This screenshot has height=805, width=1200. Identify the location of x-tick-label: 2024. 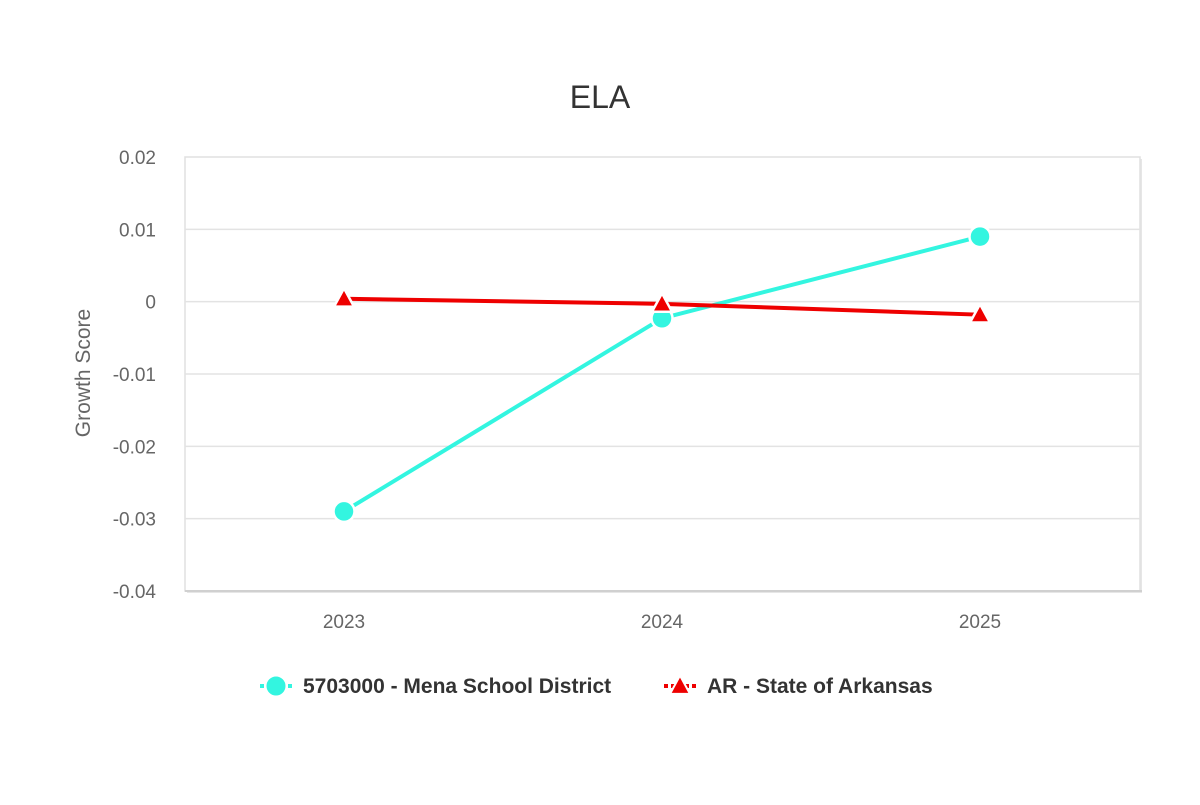
(662, 622).